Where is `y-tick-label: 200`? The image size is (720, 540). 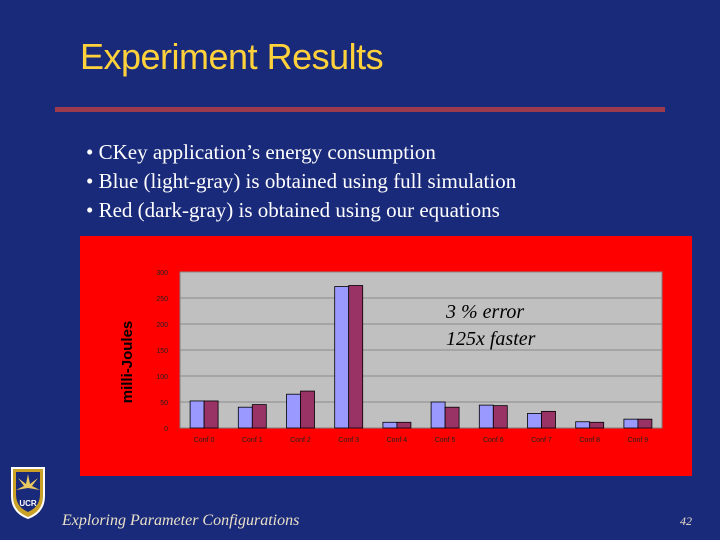 y-tick-label: 200 is located at coordinates (162, 325).